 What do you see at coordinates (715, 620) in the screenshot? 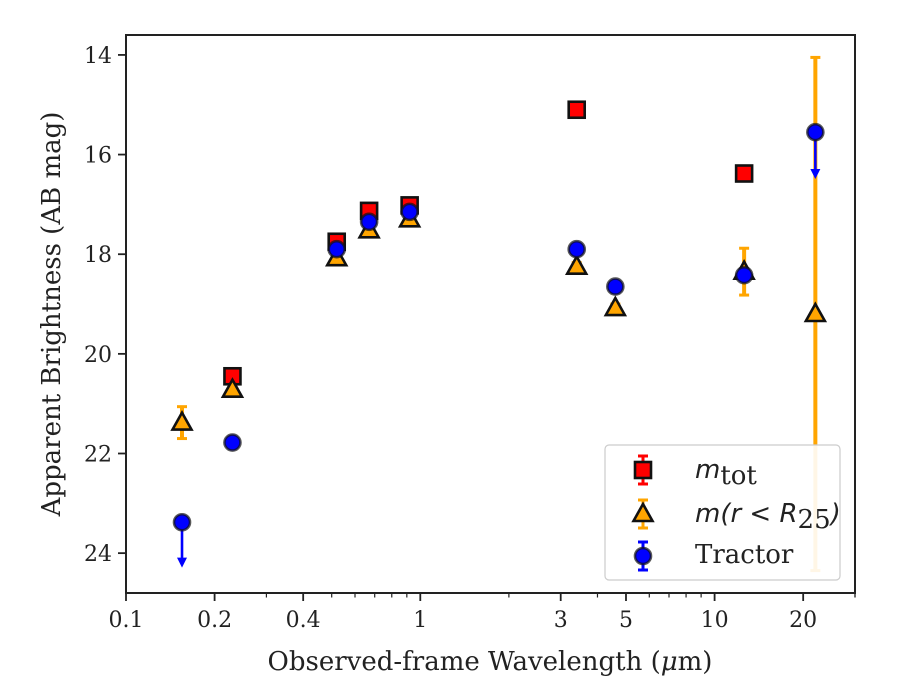
I see `x-tick-label: 10` at bounding box center [715, 620].